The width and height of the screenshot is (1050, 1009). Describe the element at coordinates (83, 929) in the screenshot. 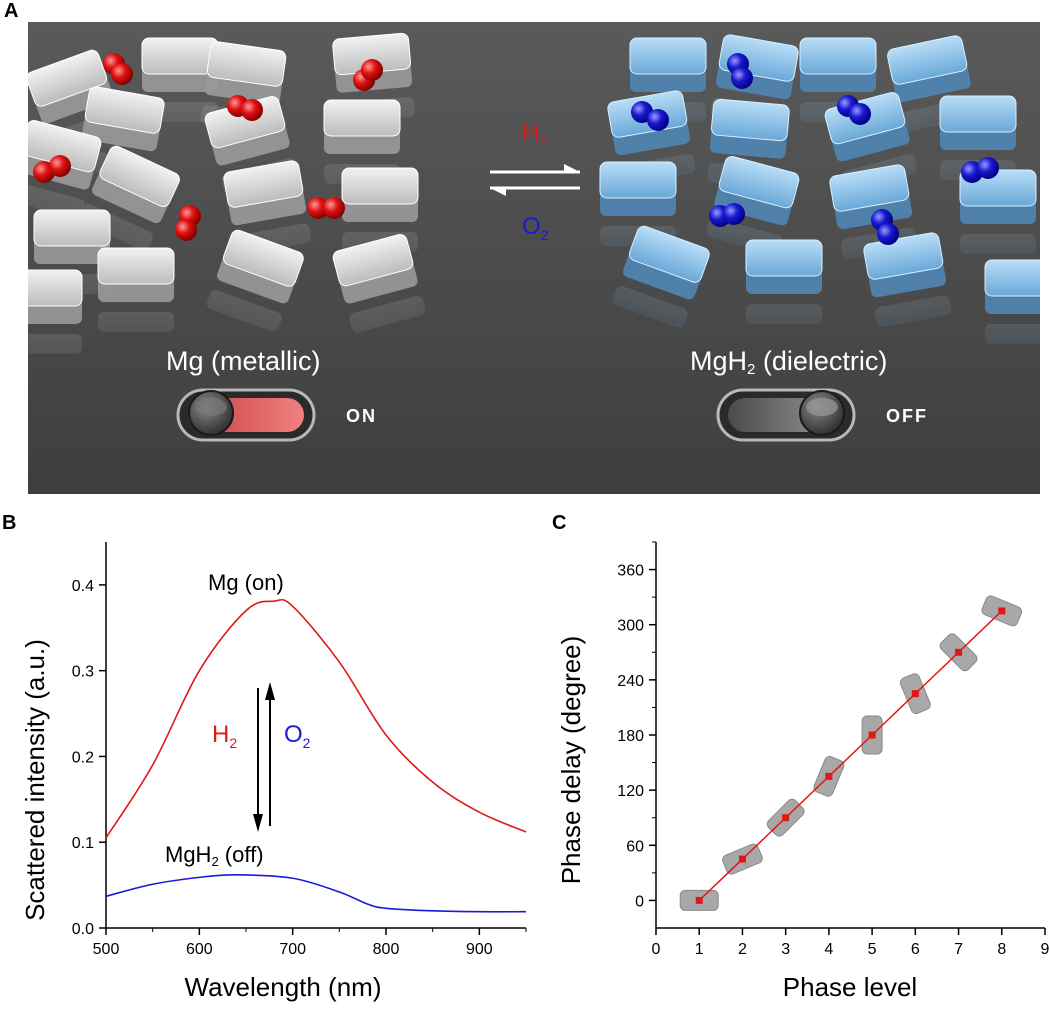

I see `y-tick-label: 0.0` at that location.